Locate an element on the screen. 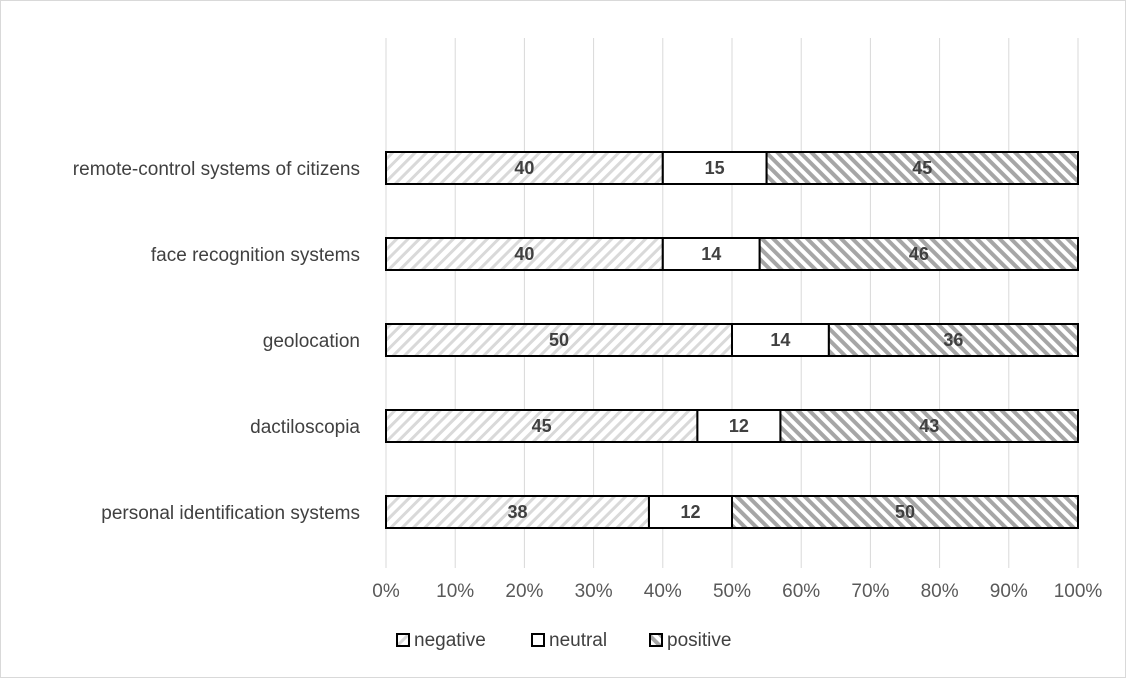 Image resolution: width=1126 pixels, height=678 pixels. x-tick-label-30: 30% is located at coordinates (594, 591).